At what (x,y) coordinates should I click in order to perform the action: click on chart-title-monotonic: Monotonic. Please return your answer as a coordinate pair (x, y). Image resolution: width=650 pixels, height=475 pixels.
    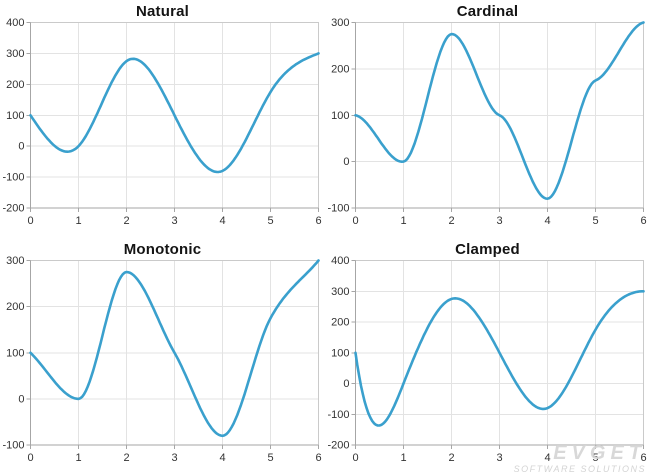
    Looking at the image, I should click on (162, 249).